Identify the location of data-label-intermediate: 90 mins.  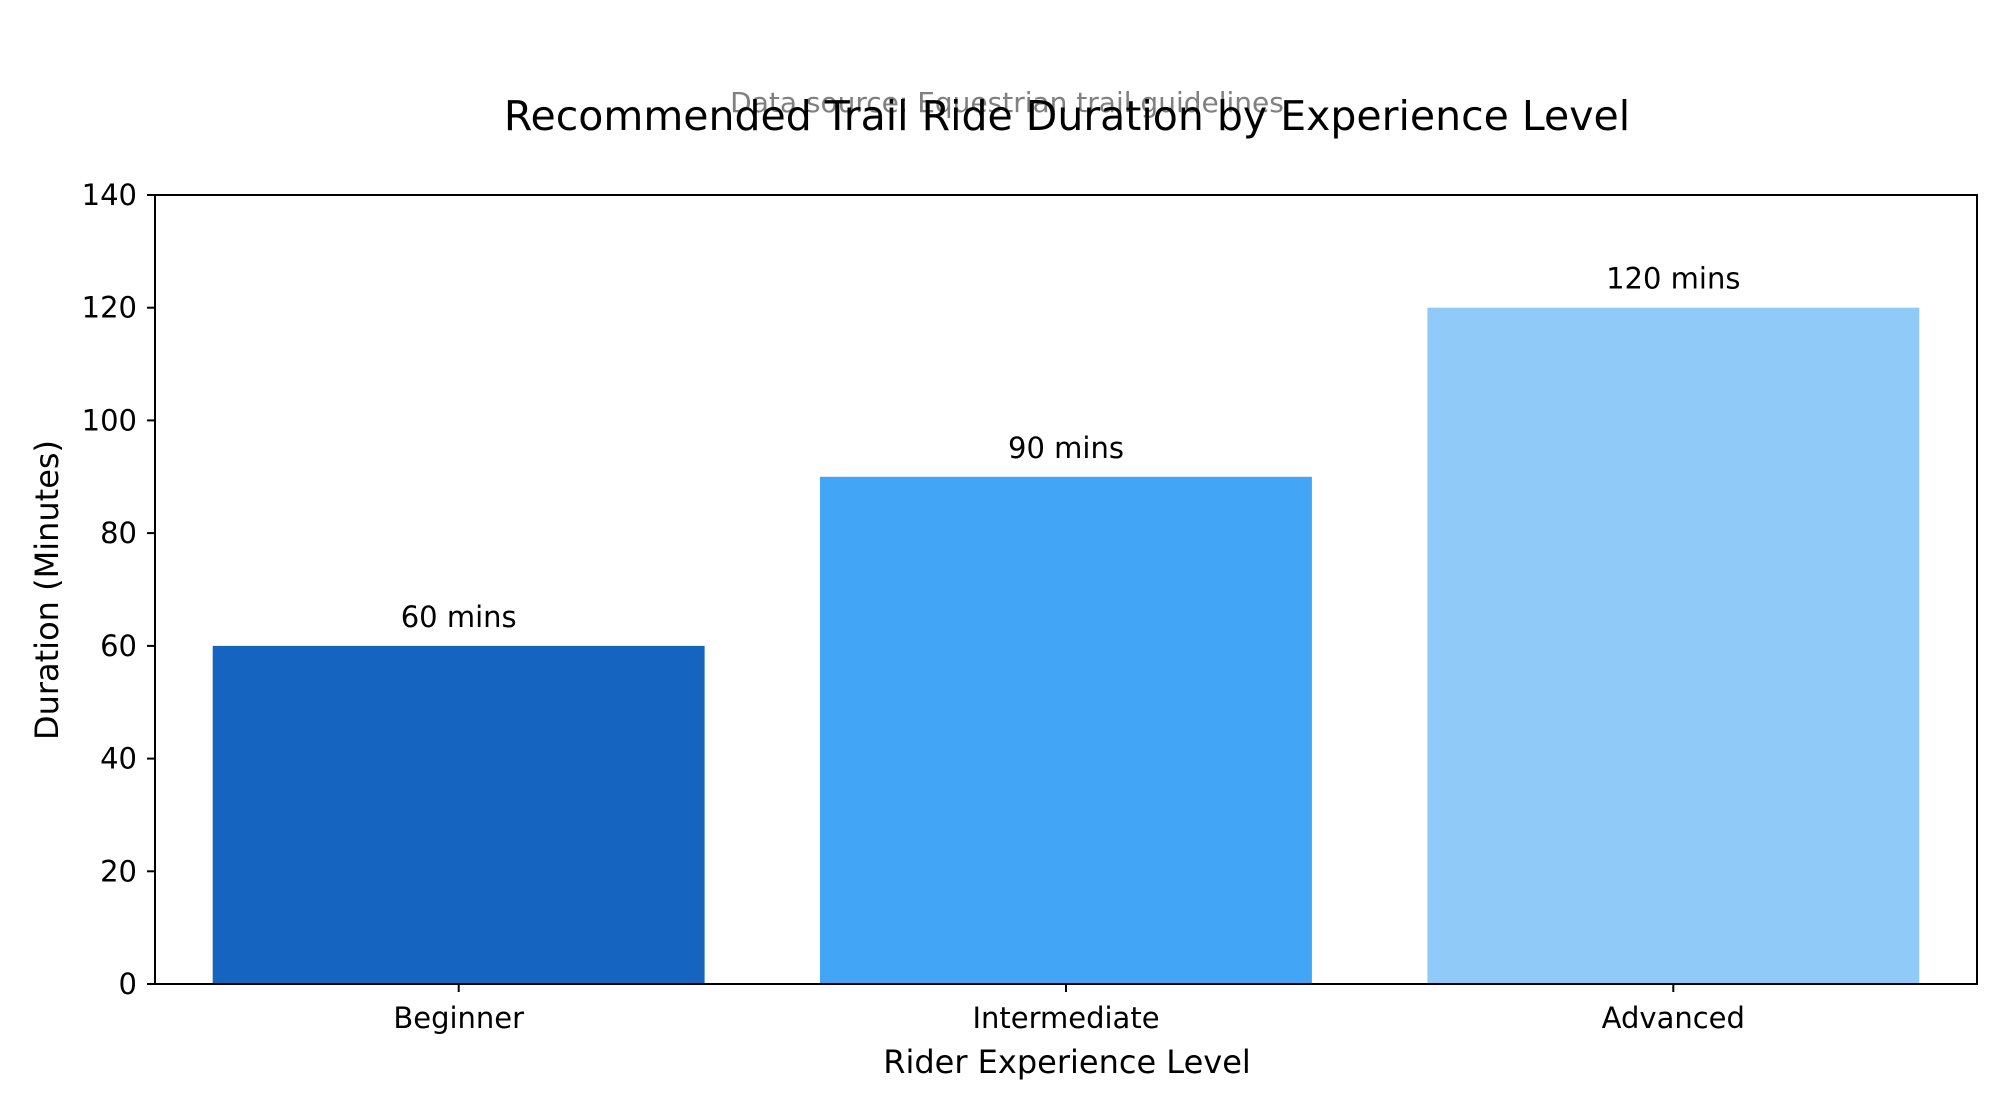
(1066, 448).